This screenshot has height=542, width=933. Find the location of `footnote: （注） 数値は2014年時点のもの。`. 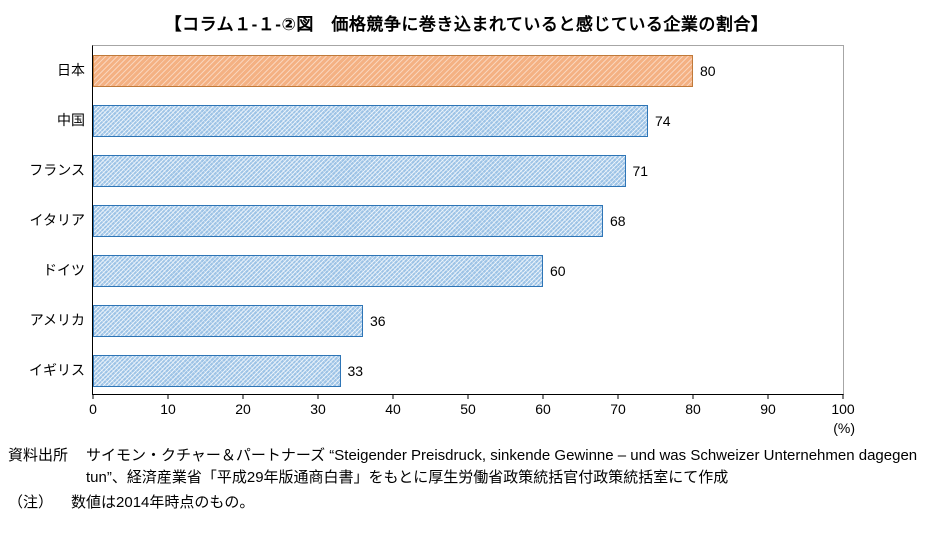

footnote: （注） 数値は2014年時点のもの。 is located at coordinates (465, 503).